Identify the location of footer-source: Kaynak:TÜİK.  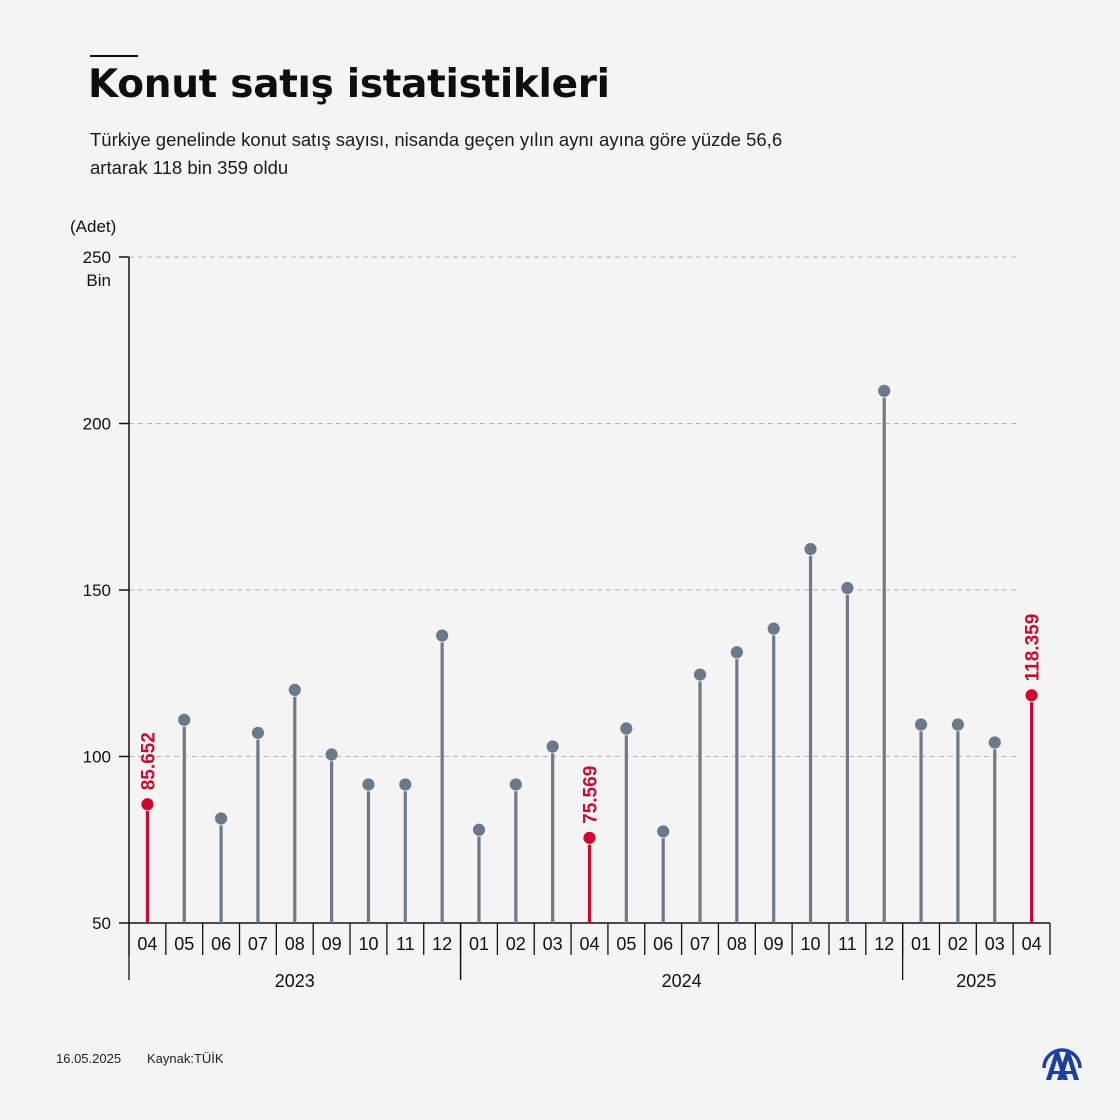
(185, 1058).